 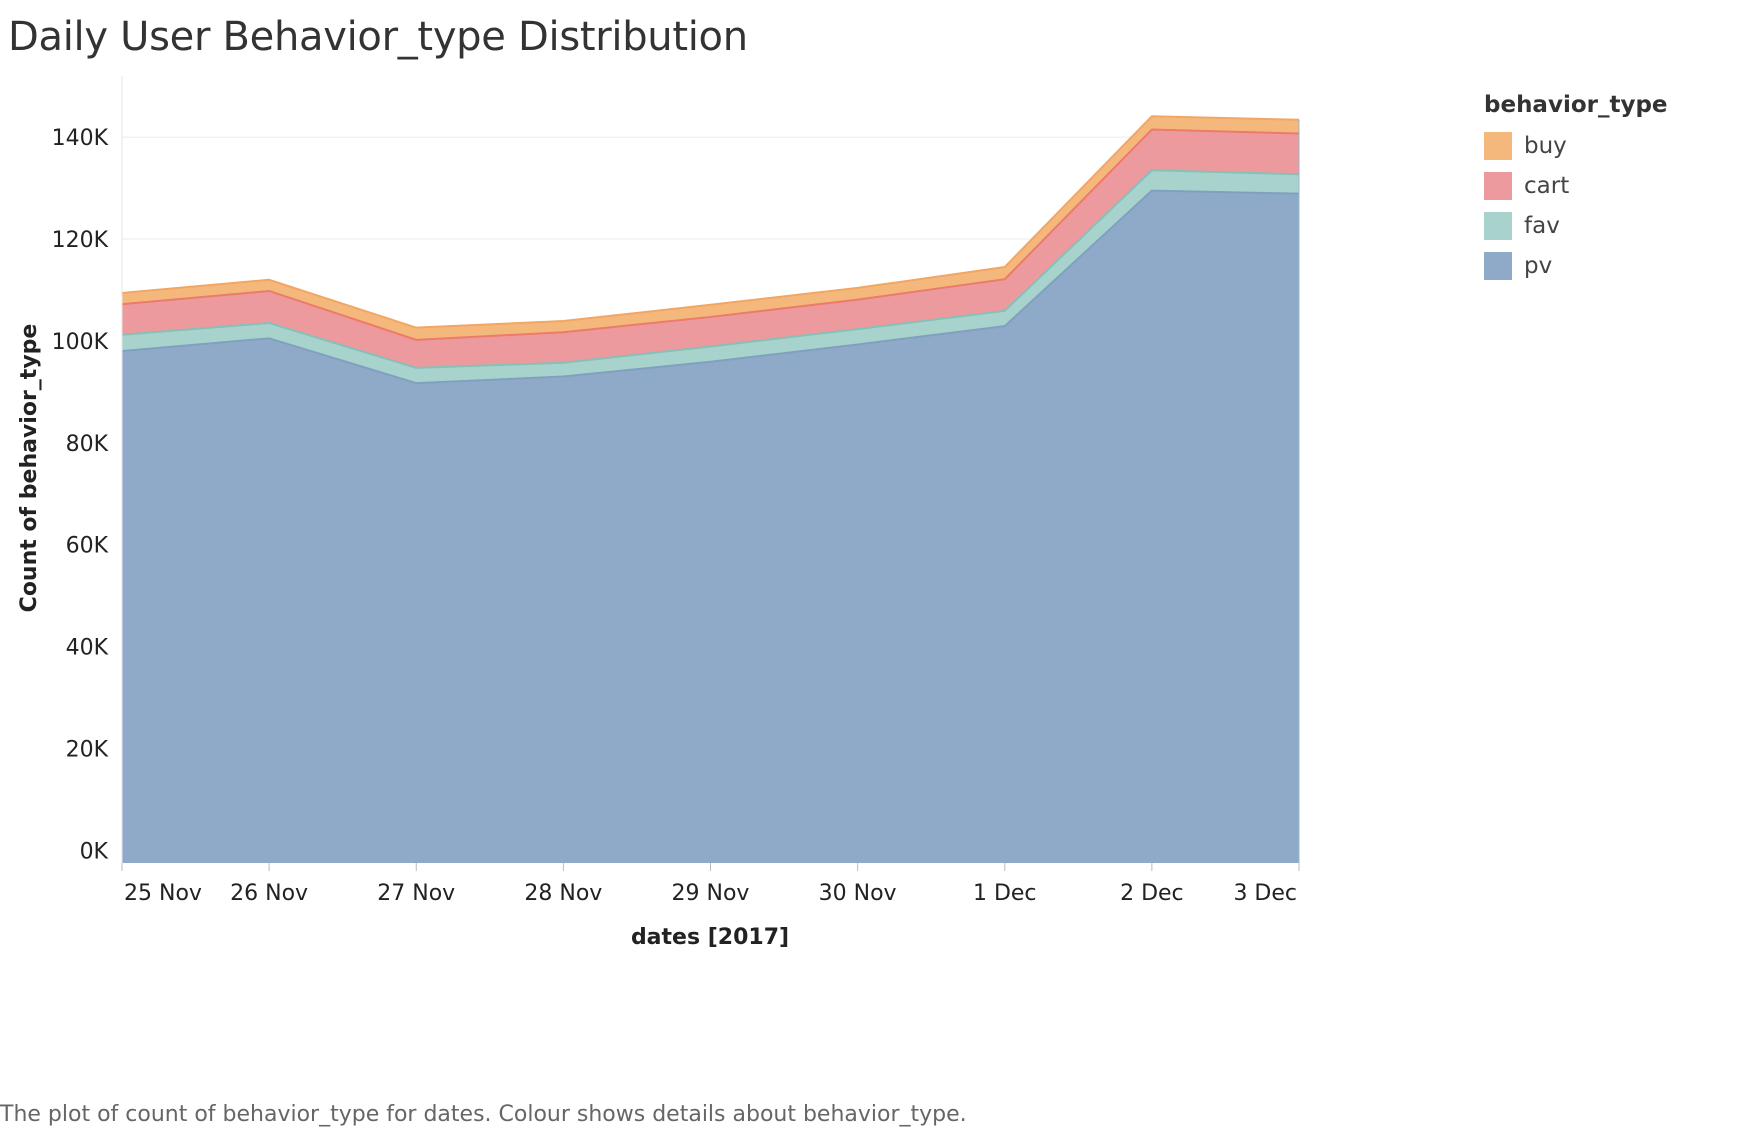 I want to click on legend-item-cart: cart, so click(x=1614, y=186).